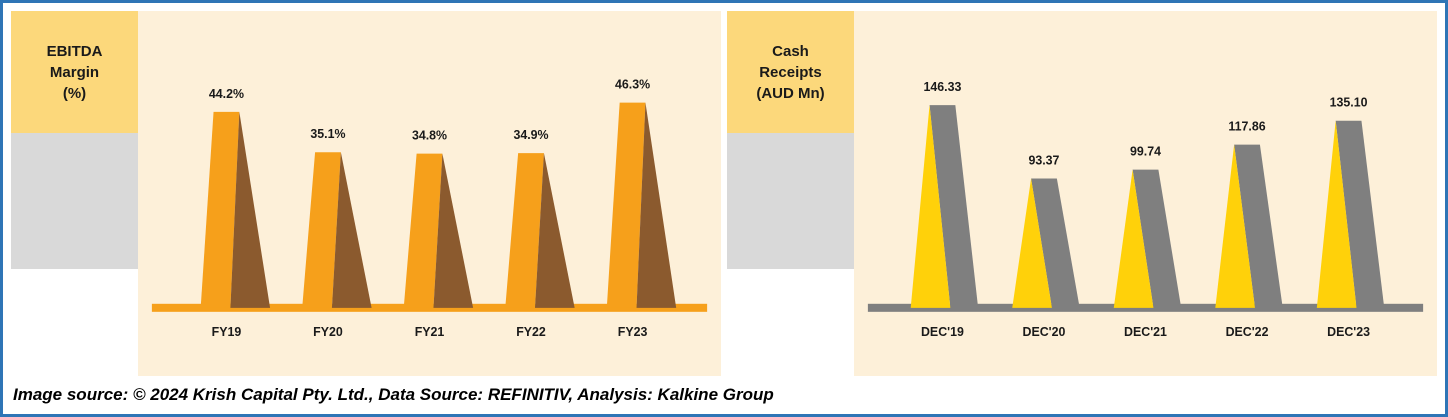 Image resolution: width=1448 pixels, height=417 pixels. Describe the element at coordinates (74, 72) in the screenshot. I see `ebitda-chart-title: EBITDA Margin (%)` at that location.